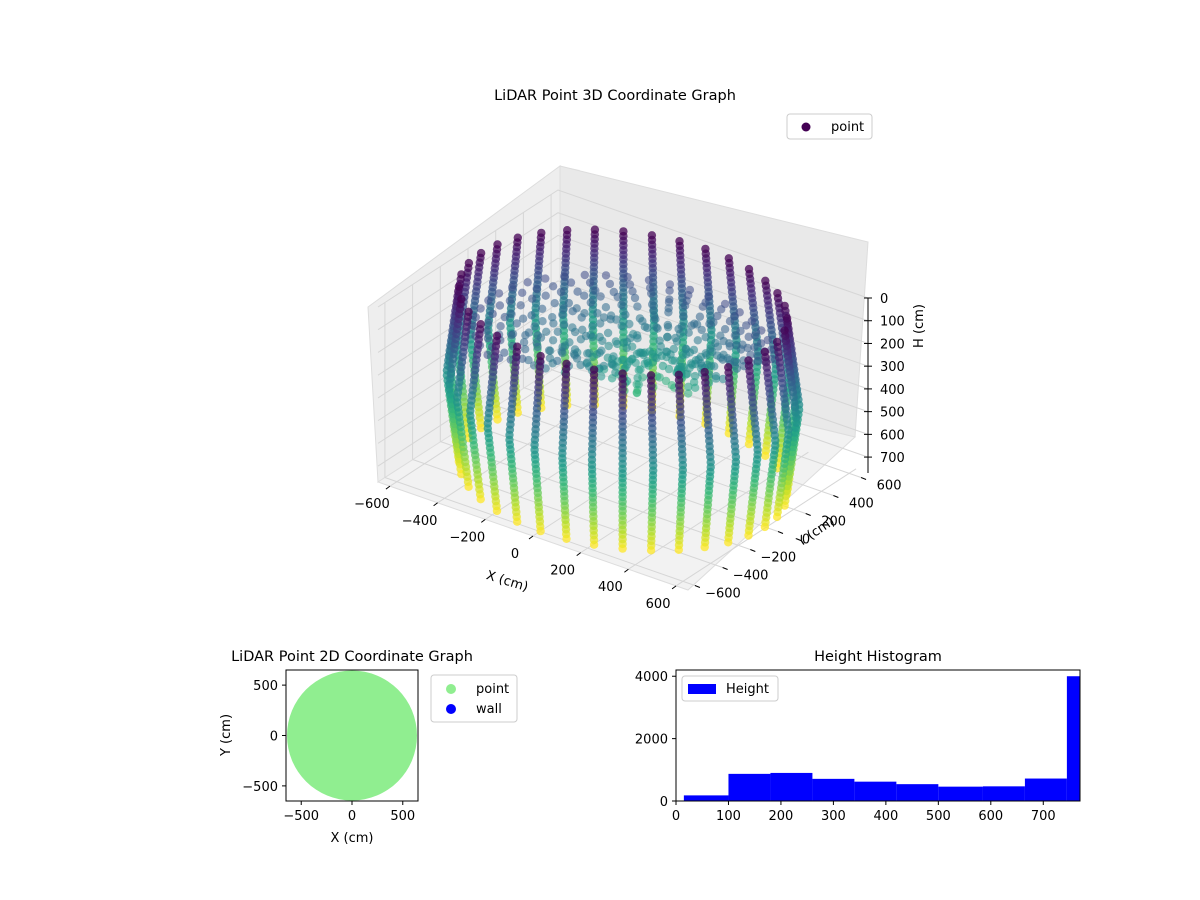  What do you see at coordinates (723, 594) in the screenshot?
I see `y-tick-label-0: −600` at bounding box center [723, 594].